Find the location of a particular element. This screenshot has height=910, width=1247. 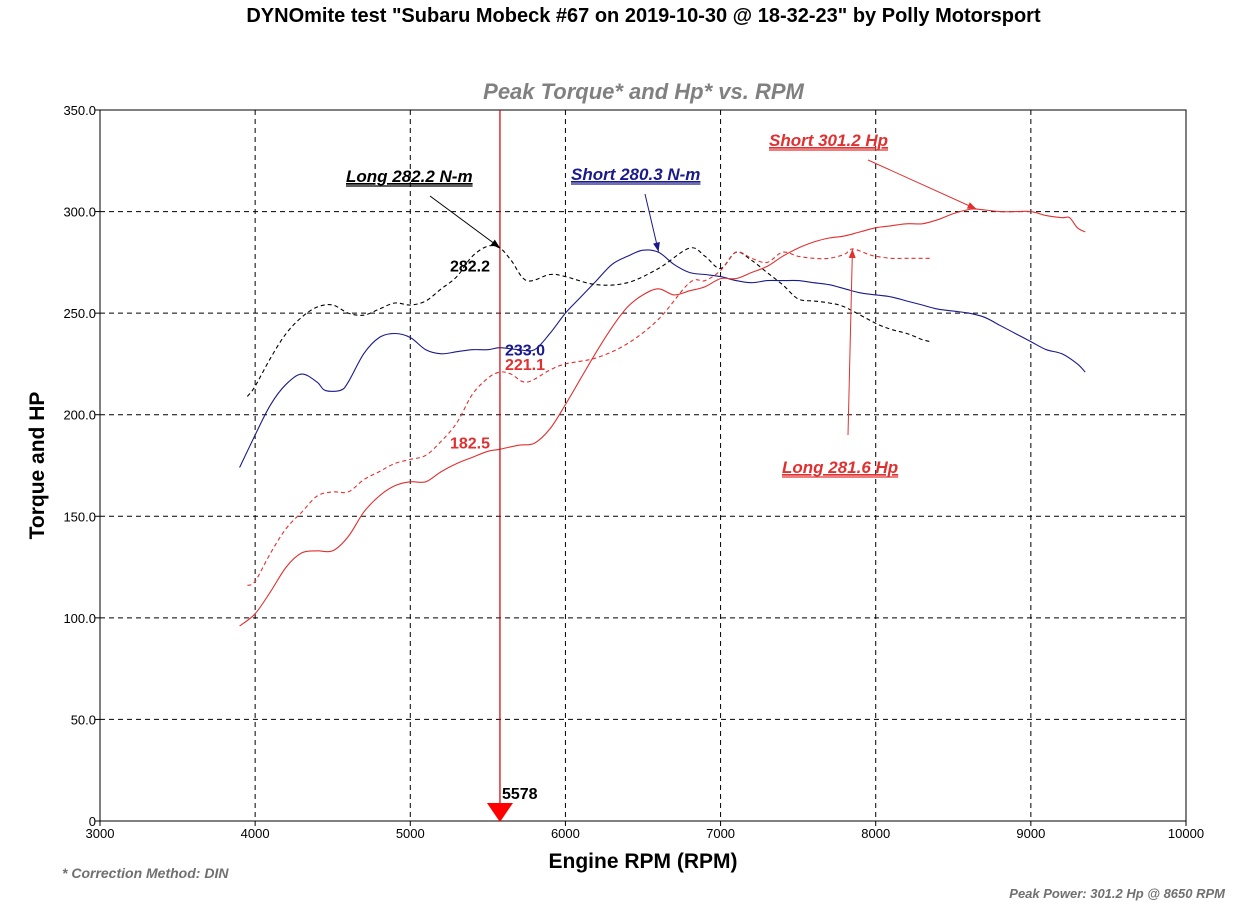

y-tick-label: 0 is located at coordinates (92, 821).